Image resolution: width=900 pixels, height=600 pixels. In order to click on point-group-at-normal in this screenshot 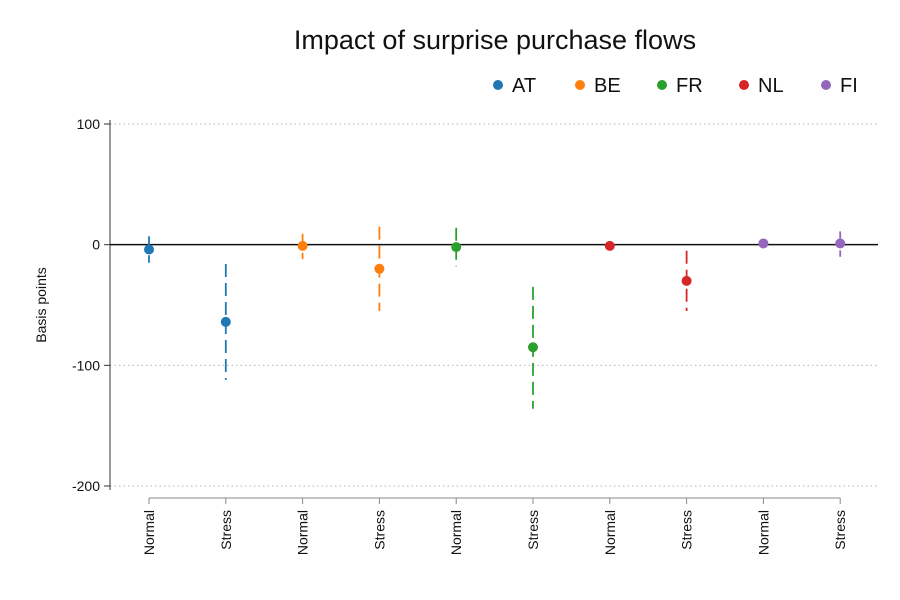, I will do `click(149, 249)`.